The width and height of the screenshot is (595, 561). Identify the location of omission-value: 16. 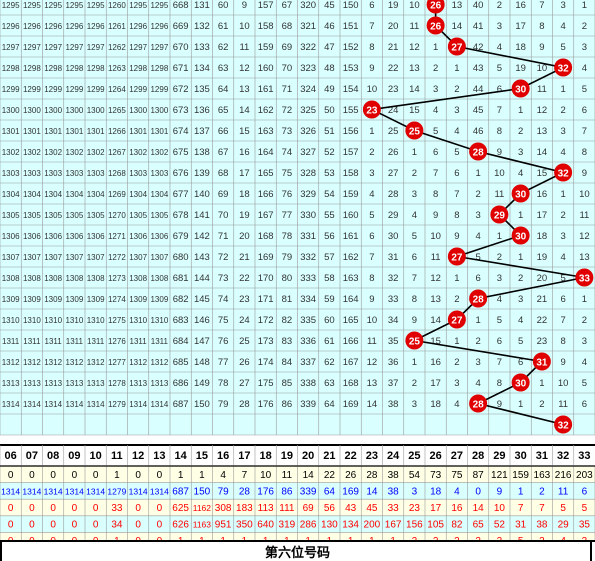
(435, 362).